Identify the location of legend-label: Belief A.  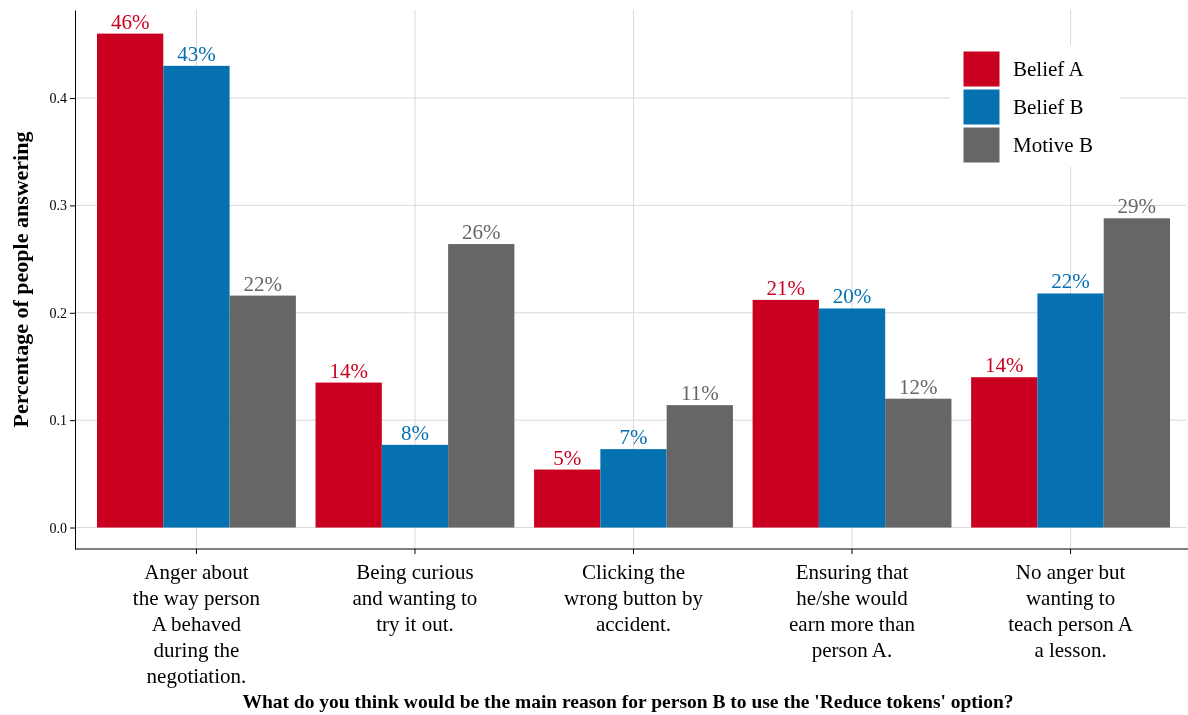
(1049, 69).